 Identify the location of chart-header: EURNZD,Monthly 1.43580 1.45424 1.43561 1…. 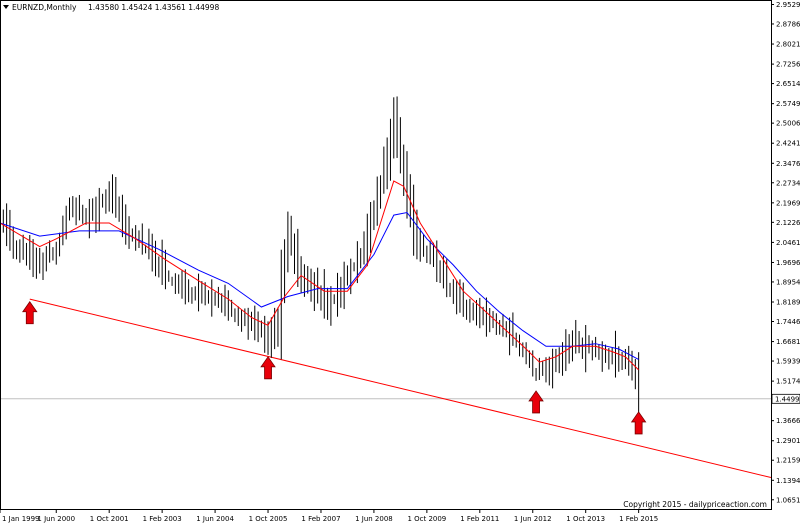
(111, 7).